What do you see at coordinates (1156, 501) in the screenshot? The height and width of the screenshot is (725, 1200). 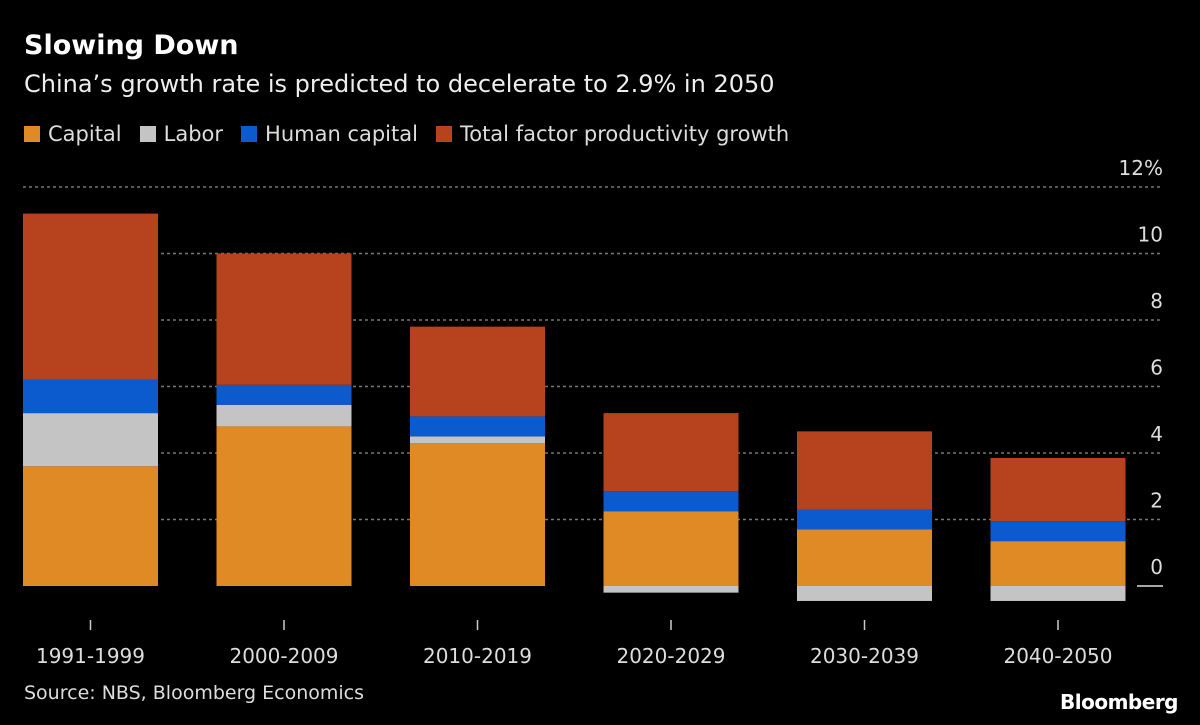 I see `y-tick-label: 2` at bounding box center [1156, 501].